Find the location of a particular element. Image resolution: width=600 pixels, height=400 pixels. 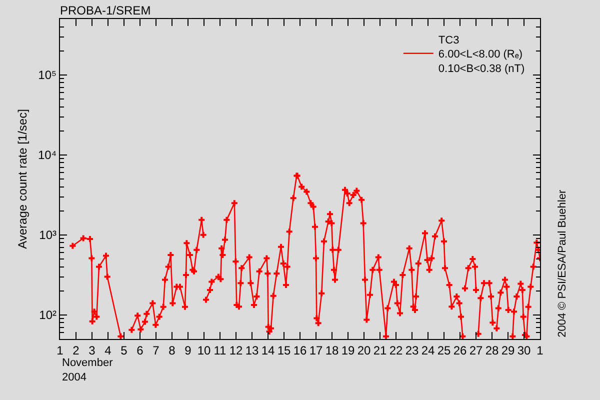

x-axis-title: November 2004 is located at coordinates (88, 370).